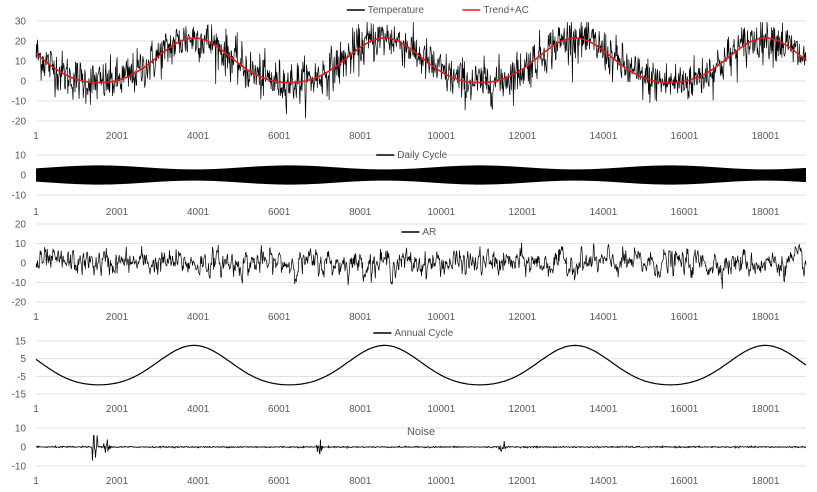  I want to click on series-noise, so click(421, 448).